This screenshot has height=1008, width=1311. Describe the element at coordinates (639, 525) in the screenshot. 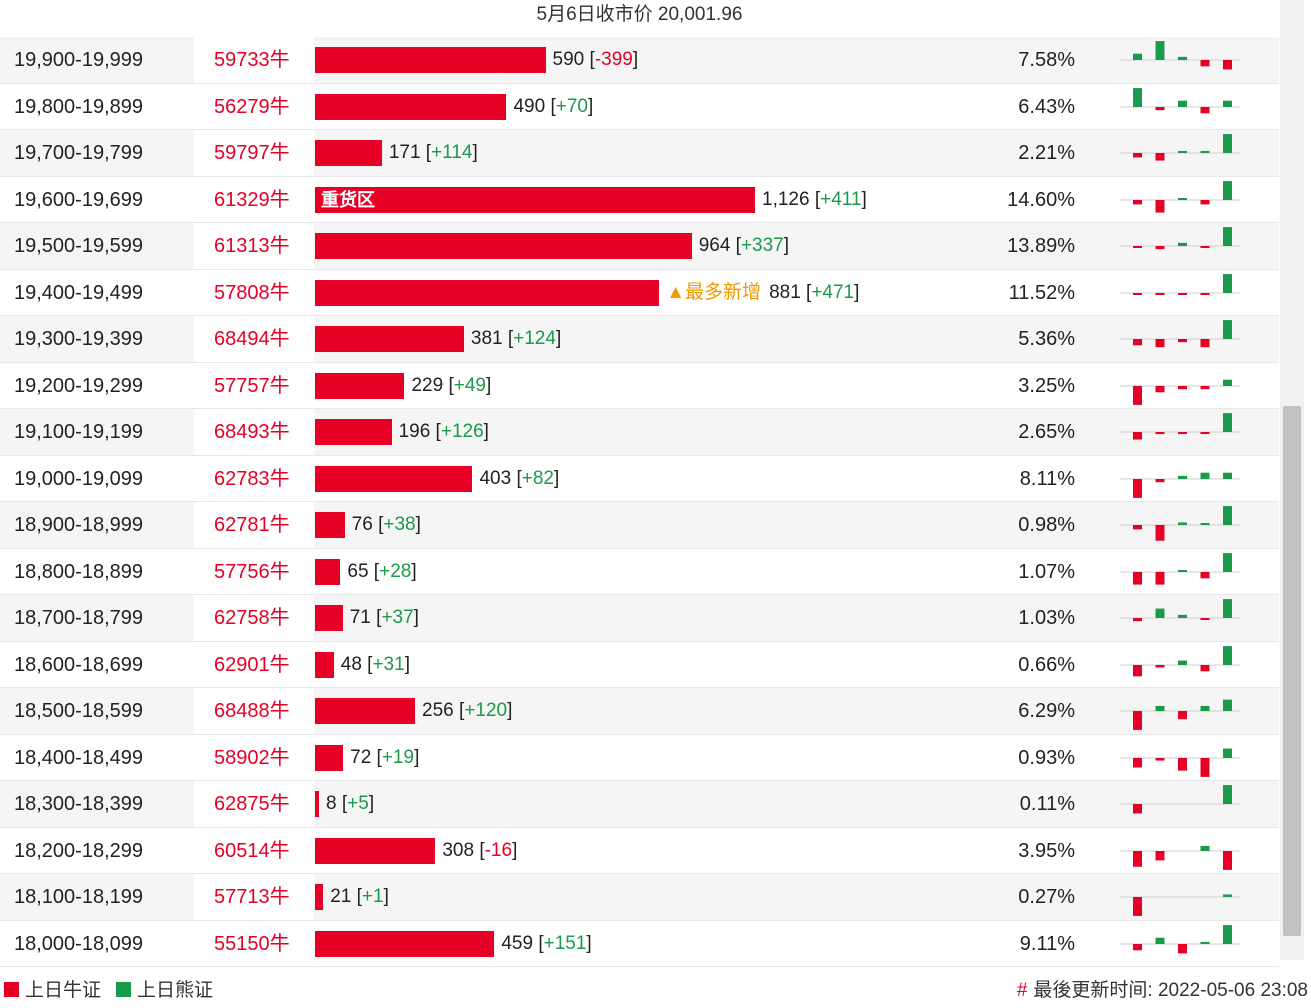

I see `table-row: 18,900-18,999 62781牛 76 [+38] 0.98%` at that location.